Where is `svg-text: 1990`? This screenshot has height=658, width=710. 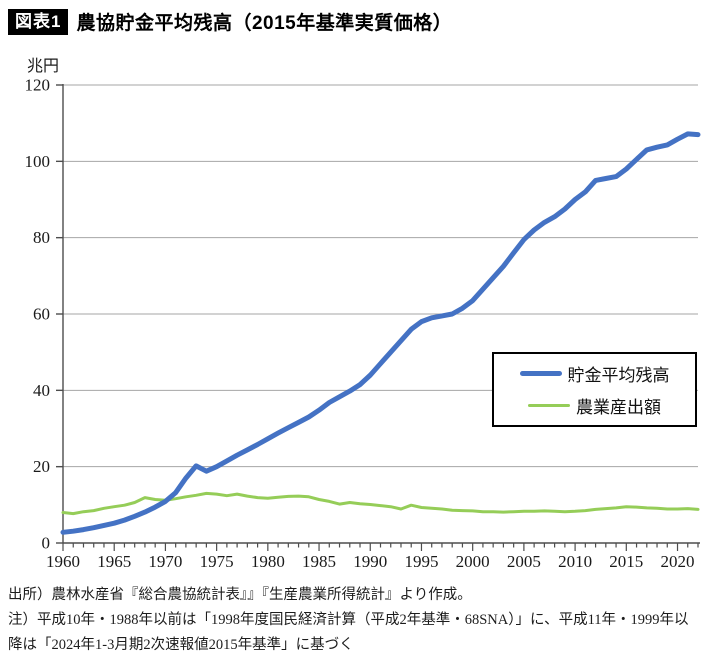
svg-text: 1990 is located at coordinates (370, 561).